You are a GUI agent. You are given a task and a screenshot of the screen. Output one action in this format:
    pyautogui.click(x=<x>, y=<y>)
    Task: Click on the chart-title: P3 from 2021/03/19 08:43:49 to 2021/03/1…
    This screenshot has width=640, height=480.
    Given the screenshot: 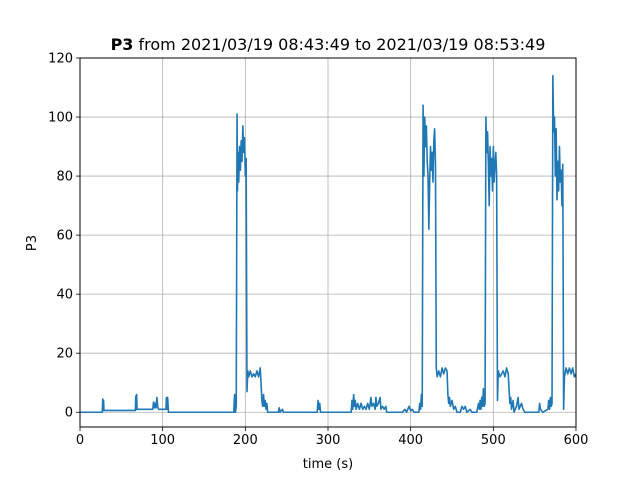 What is the action you would take?
    pyautogui.click(x=328, y=44)
    